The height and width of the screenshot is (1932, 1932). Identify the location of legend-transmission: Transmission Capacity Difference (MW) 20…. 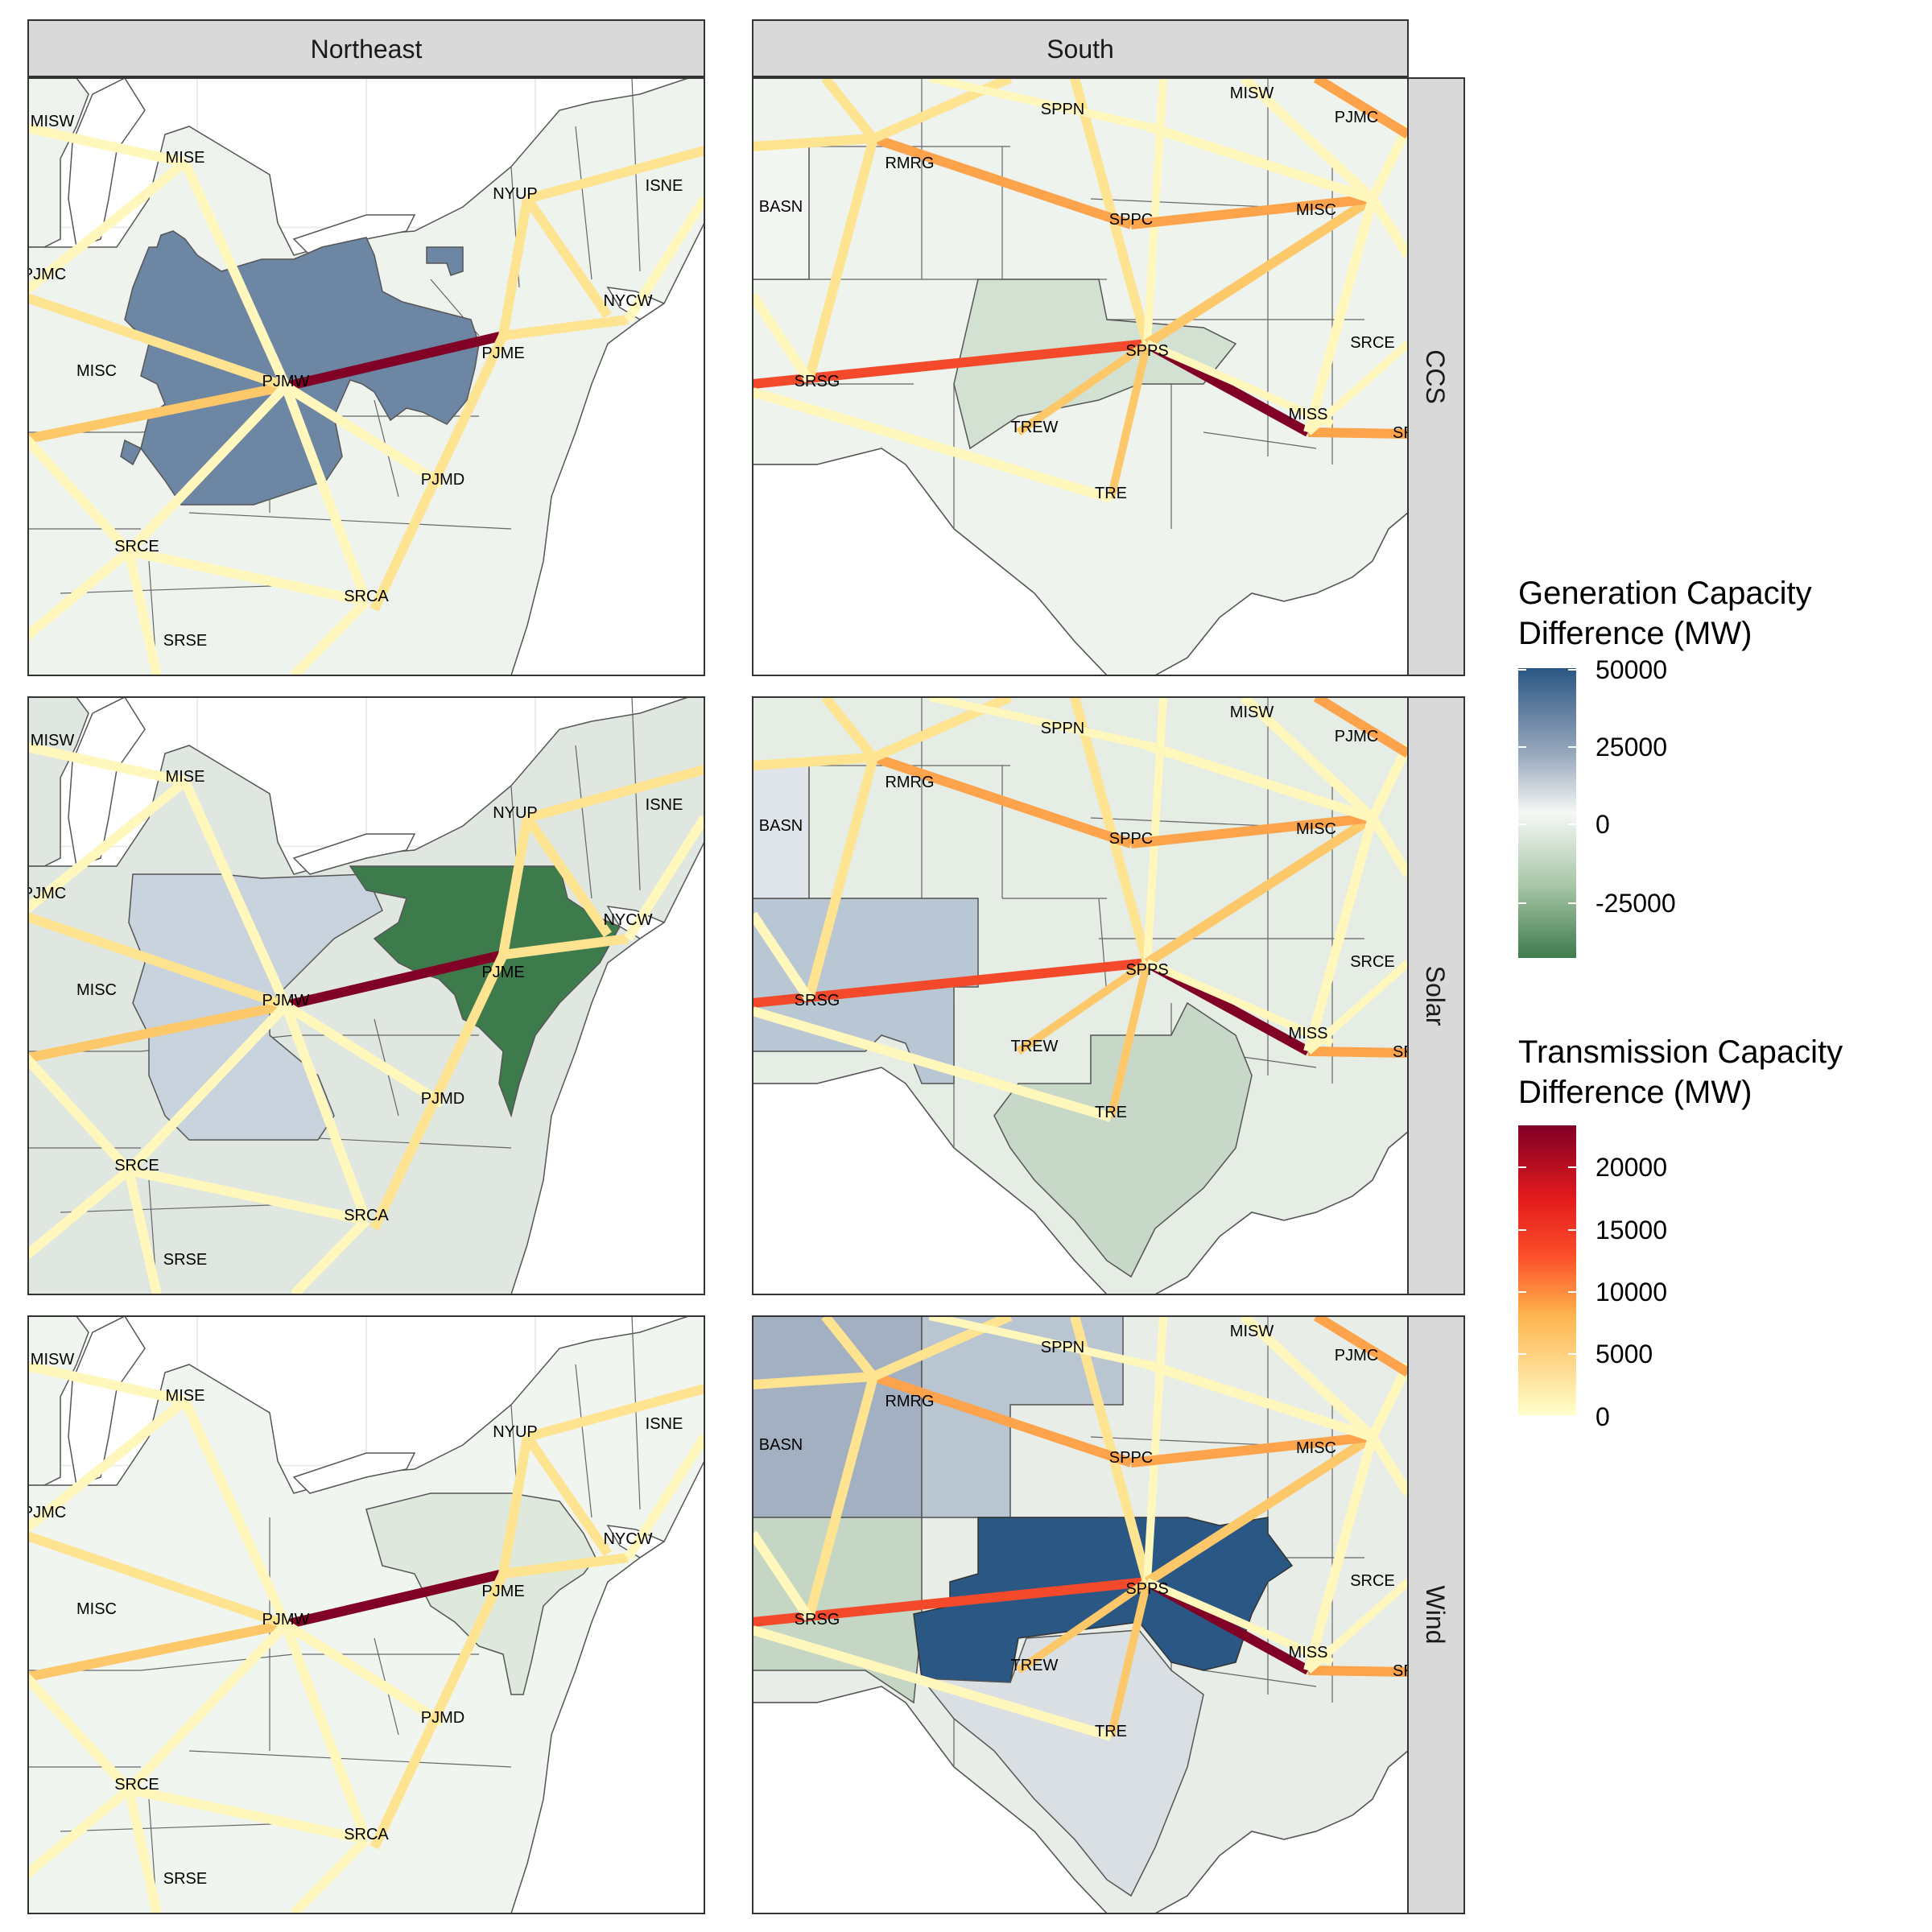
(1681, 1232).